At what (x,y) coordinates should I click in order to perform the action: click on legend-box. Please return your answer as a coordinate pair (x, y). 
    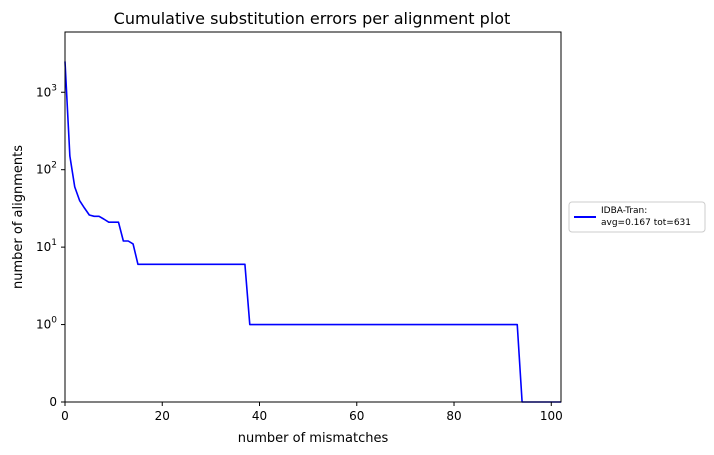
    Looking at the image, I should click on (637, 217).